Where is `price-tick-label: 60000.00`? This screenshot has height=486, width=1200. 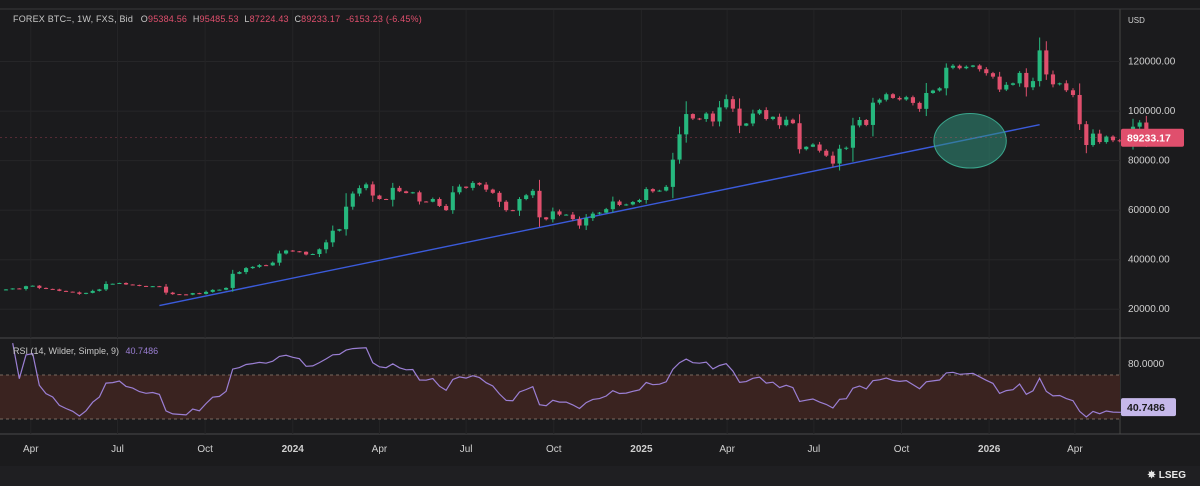 price-tick-label: 60000.00 is located at coordinates (1149, 210).